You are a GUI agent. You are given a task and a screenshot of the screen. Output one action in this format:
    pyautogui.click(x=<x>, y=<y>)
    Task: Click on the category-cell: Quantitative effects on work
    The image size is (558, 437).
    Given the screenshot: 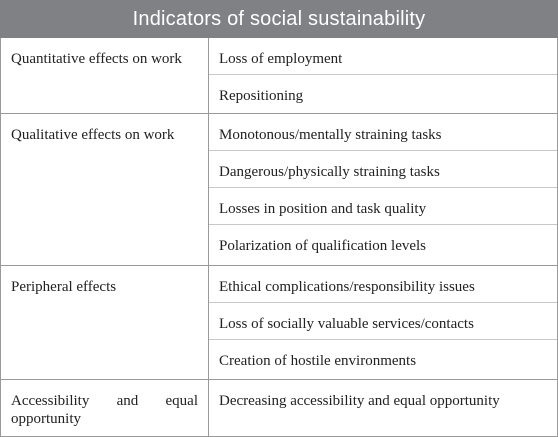 What is the action you would take?
    pyautogui.click(x=105, y=75)
    